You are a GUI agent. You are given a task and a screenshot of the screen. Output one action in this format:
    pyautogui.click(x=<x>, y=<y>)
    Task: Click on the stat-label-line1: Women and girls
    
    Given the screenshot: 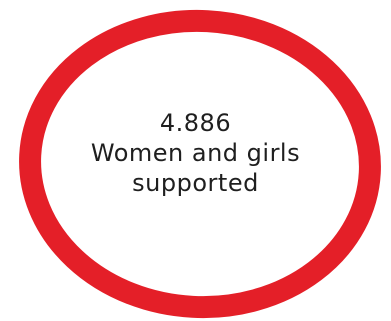 What is the action you would take?
    pyautogui.click(x=195, y=153)
    